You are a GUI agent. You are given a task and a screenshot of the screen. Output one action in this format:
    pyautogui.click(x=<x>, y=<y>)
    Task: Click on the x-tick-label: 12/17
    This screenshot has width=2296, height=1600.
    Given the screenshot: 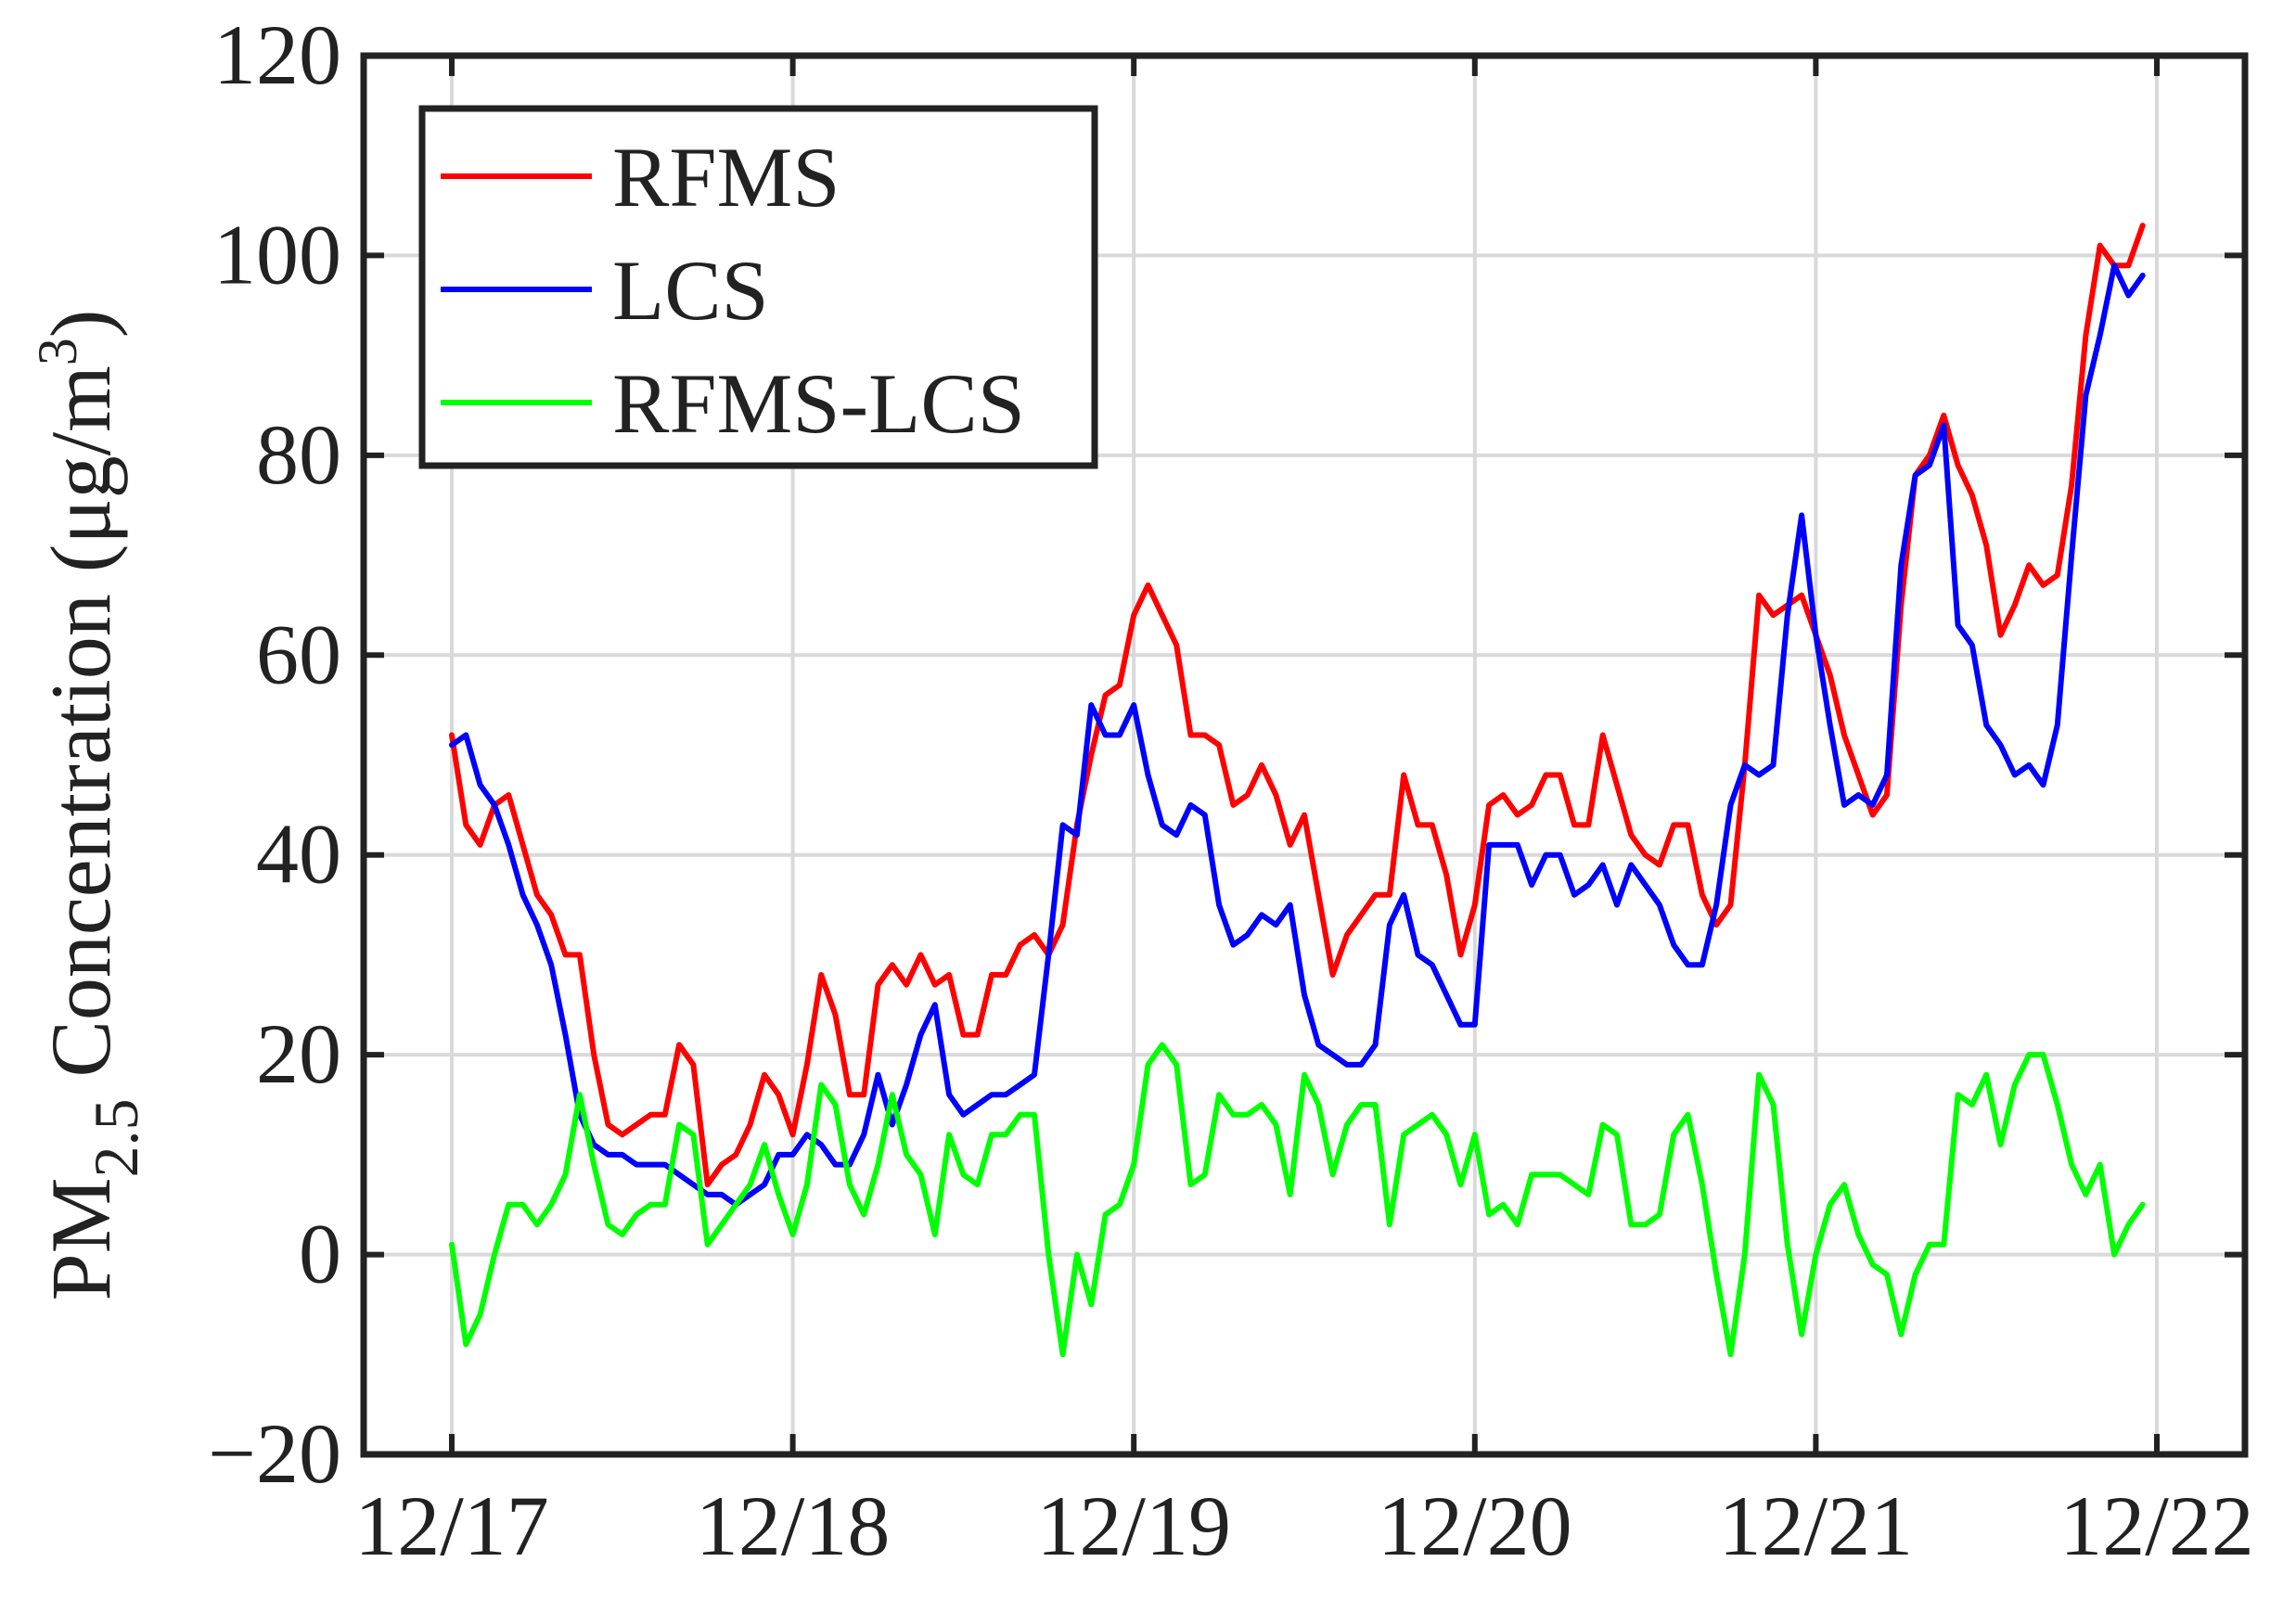 What is the action you would take?
    pyautogui.click(x=452, y=1525)
    